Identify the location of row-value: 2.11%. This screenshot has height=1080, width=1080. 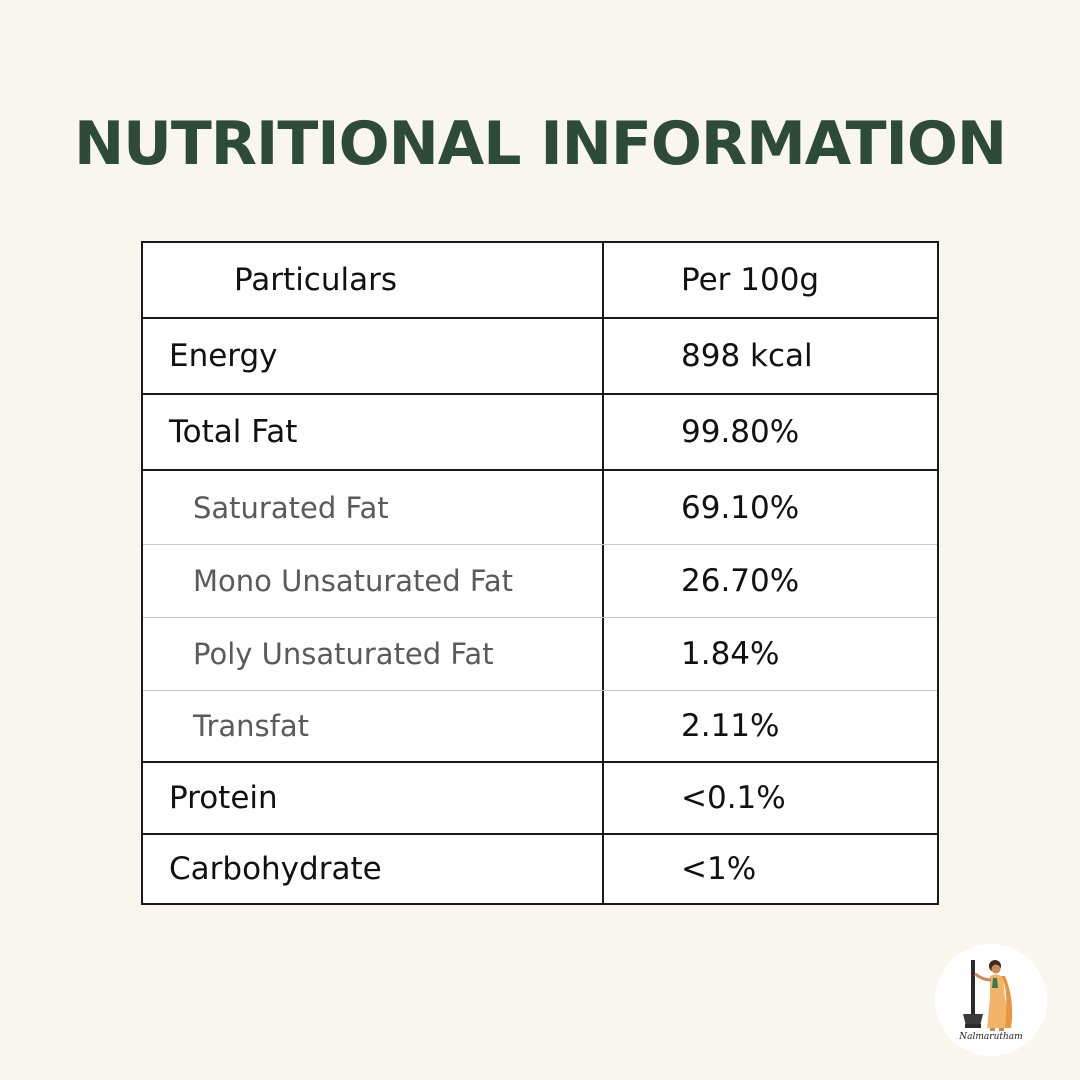
(730, 726).